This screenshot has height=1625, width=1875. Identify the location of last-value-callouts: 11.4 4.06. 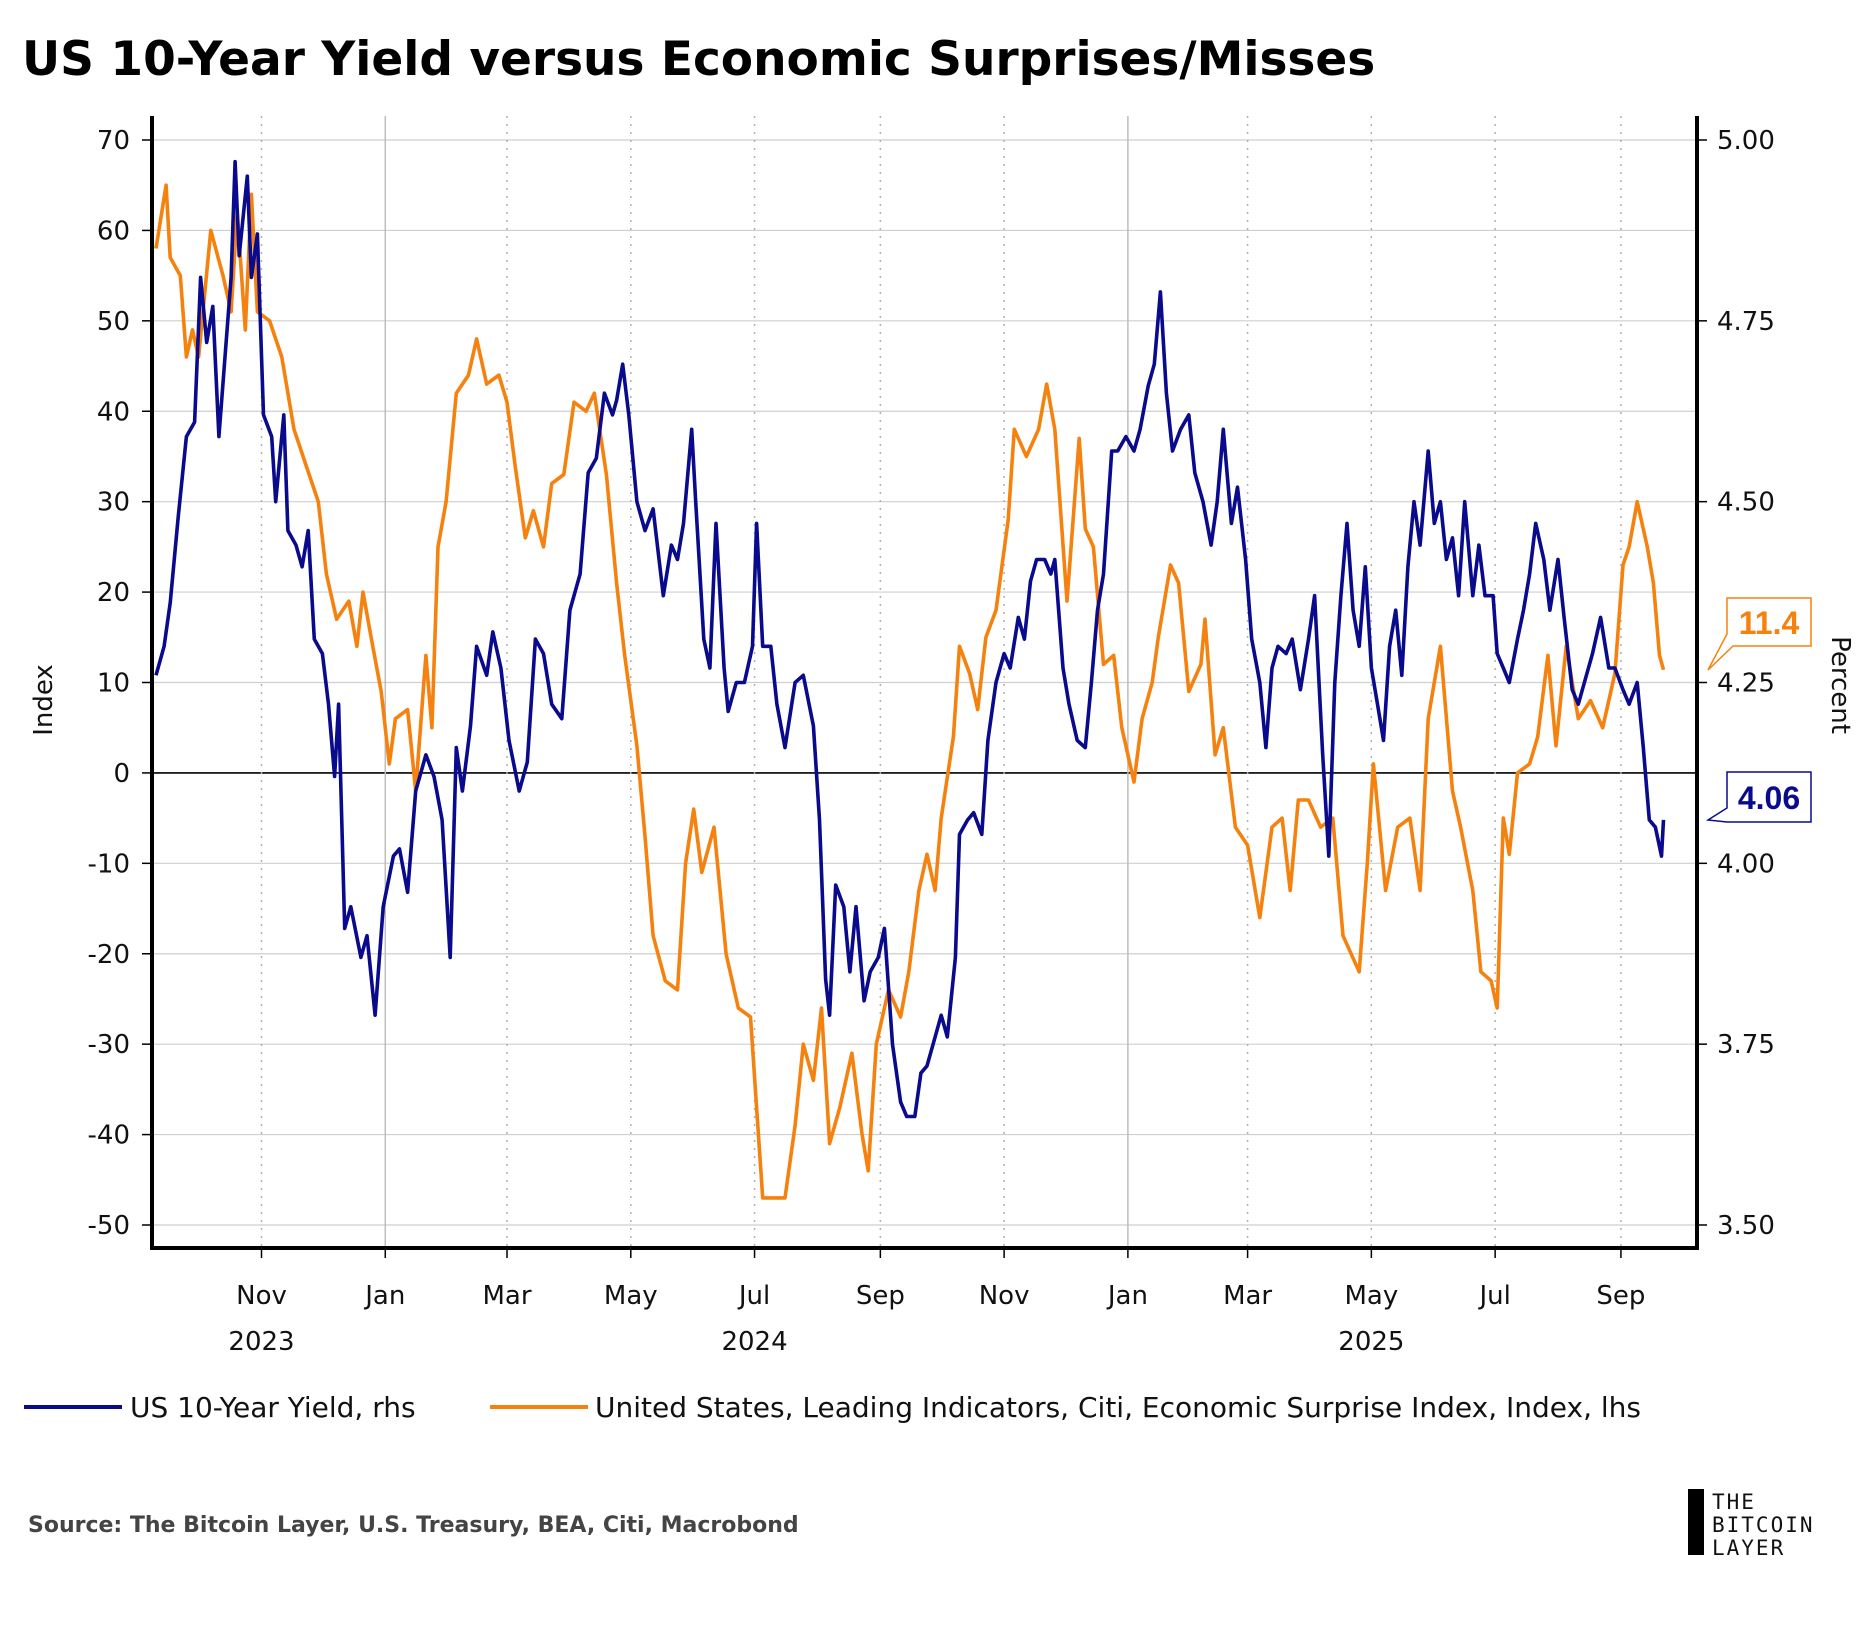
(1758, 710).